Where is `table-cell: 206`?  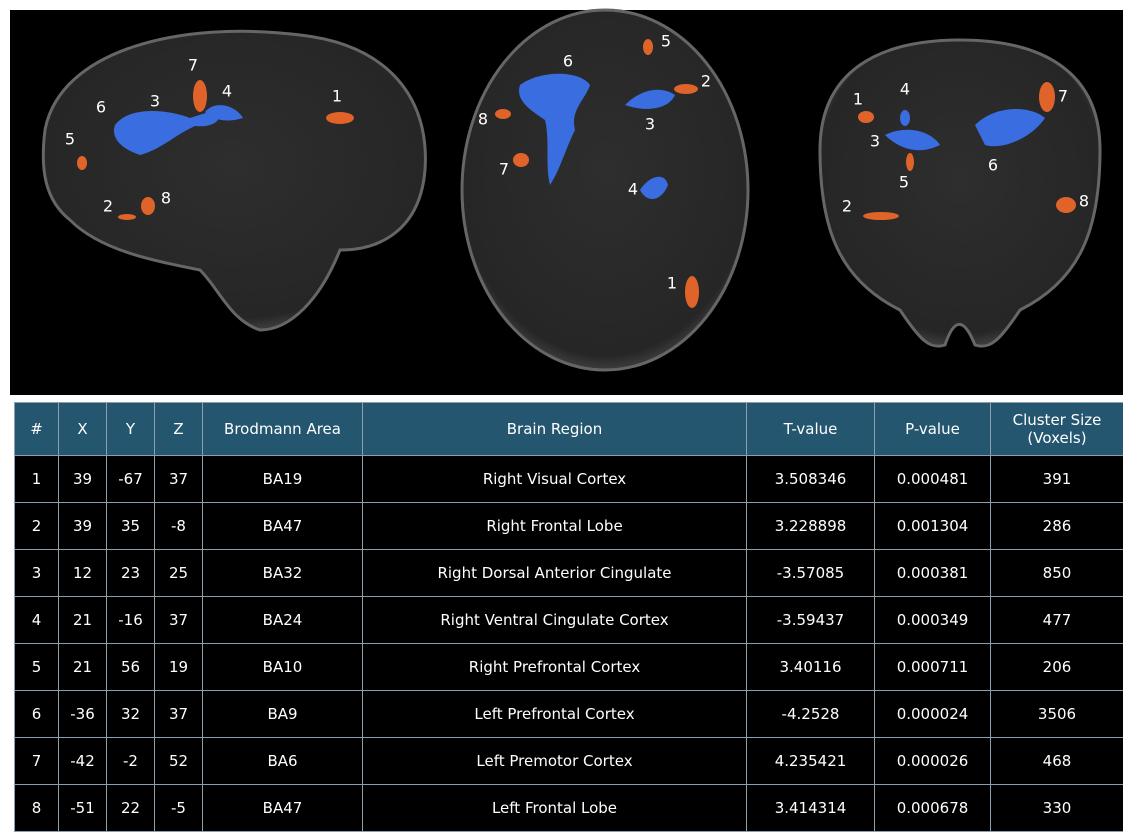
table-cell: 206 is located at coordinates (1057, 667).